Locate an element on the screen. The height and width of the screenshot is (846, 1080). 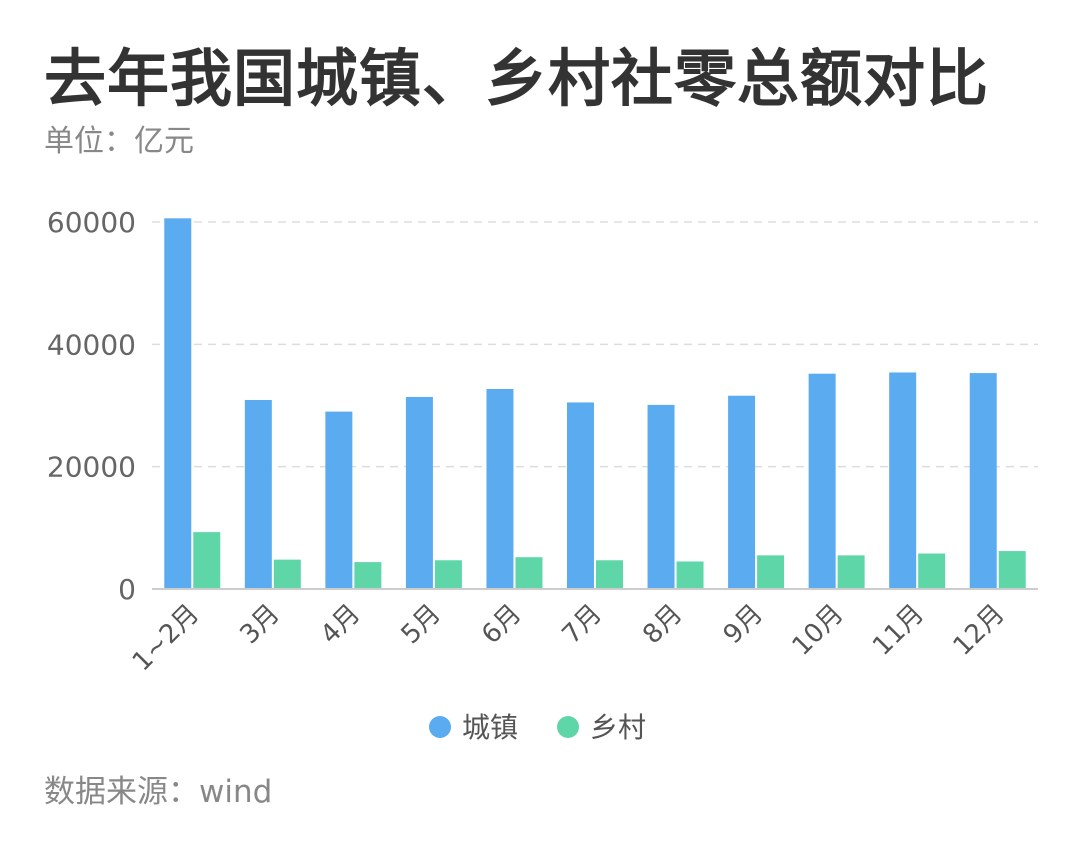
y-tick-label: 40000 is located at coordinates (91, 344).